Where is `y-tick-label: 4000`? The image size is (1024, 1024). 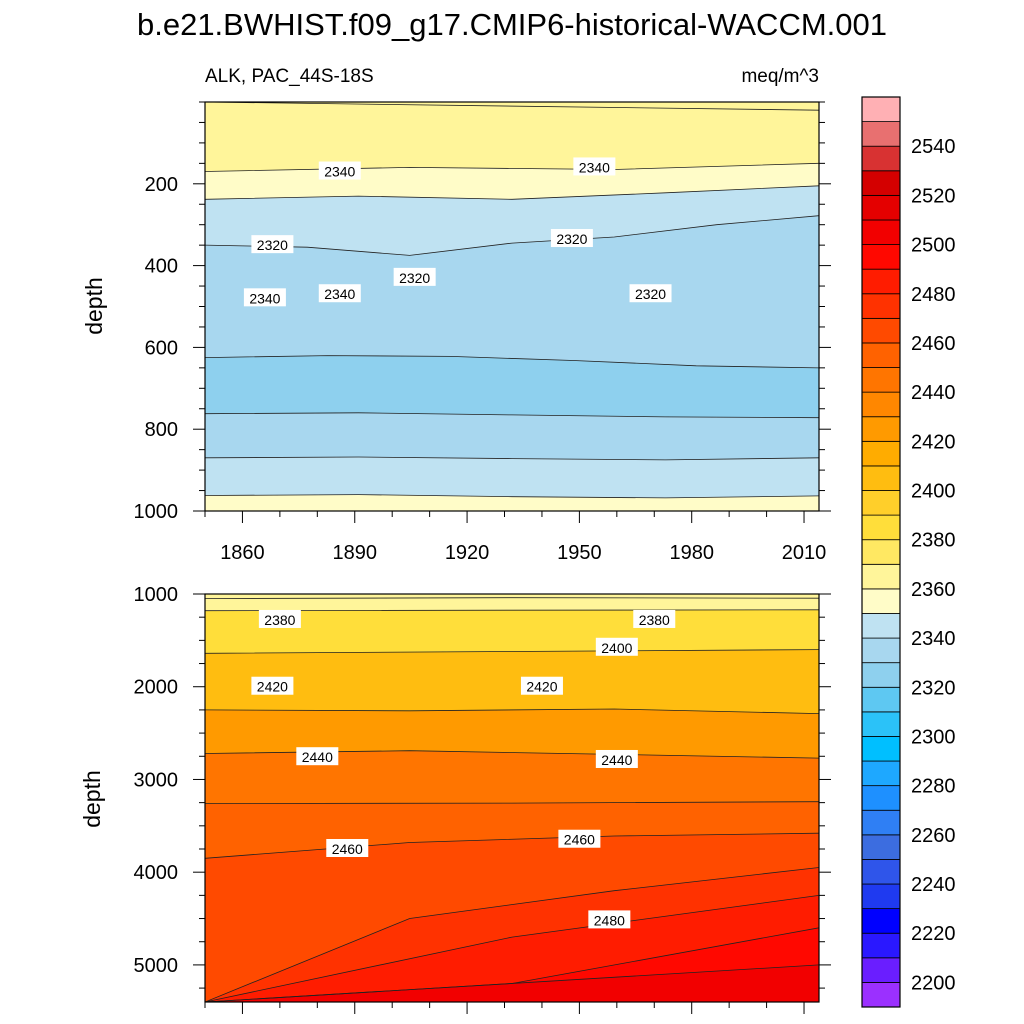 y-tick-label: 4000 is located at coordinates (156, 873).